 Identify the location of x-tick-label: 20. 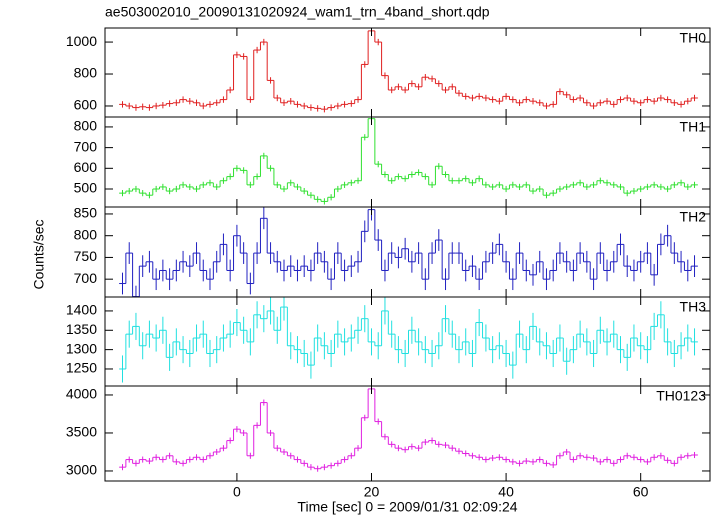
(372, 492).